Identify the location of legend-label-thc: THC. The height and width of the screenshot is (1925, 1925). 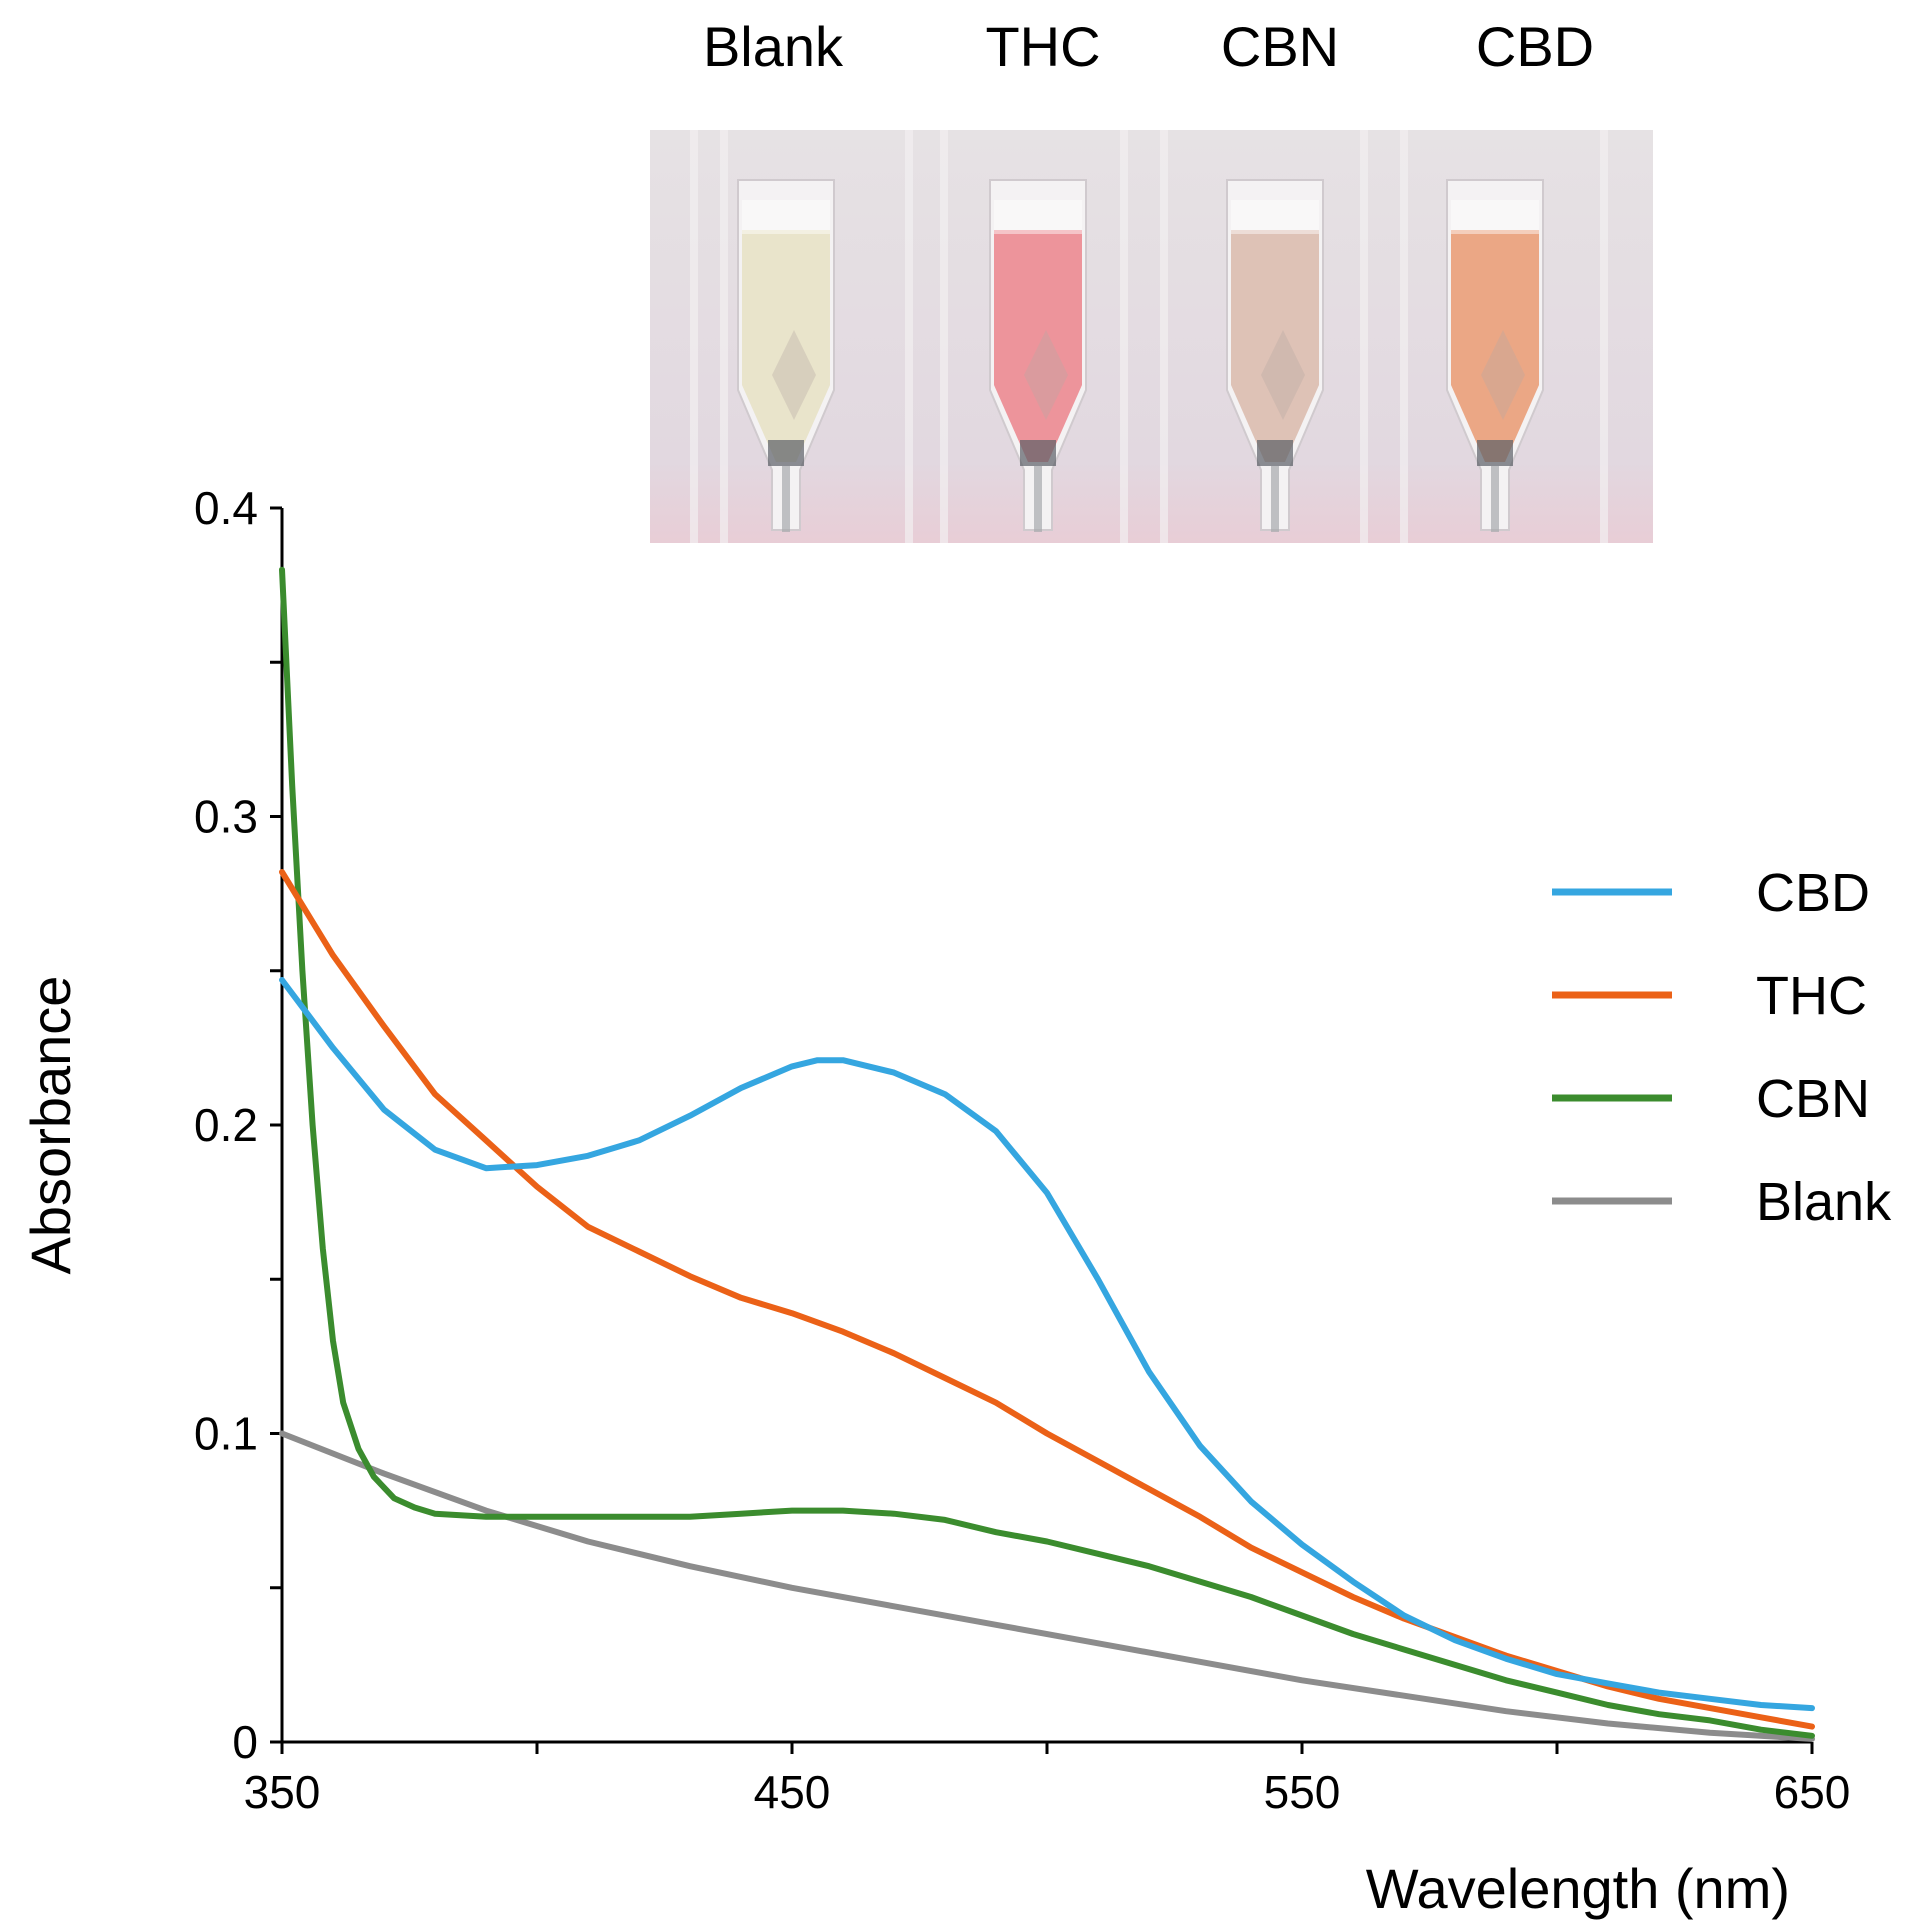
(1811, 996).